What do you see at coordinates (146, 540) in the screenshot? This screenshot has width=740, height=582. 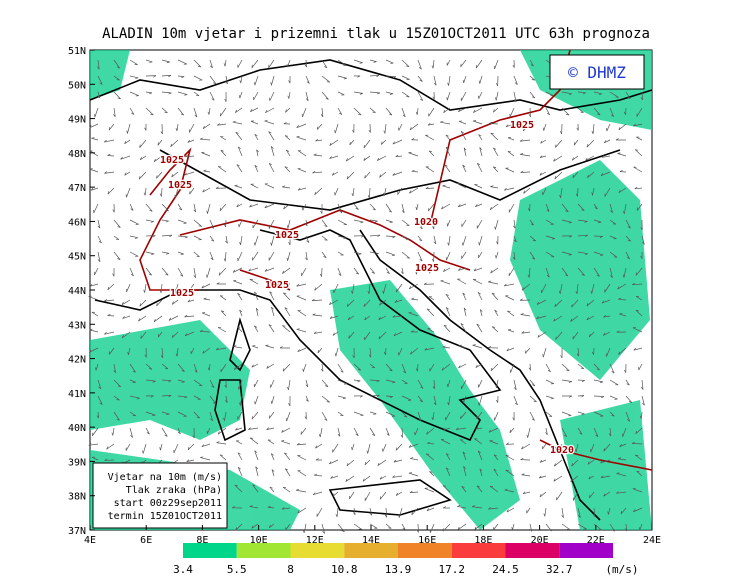 I see `lon-label: 6E` at bounding box center [146, 540].